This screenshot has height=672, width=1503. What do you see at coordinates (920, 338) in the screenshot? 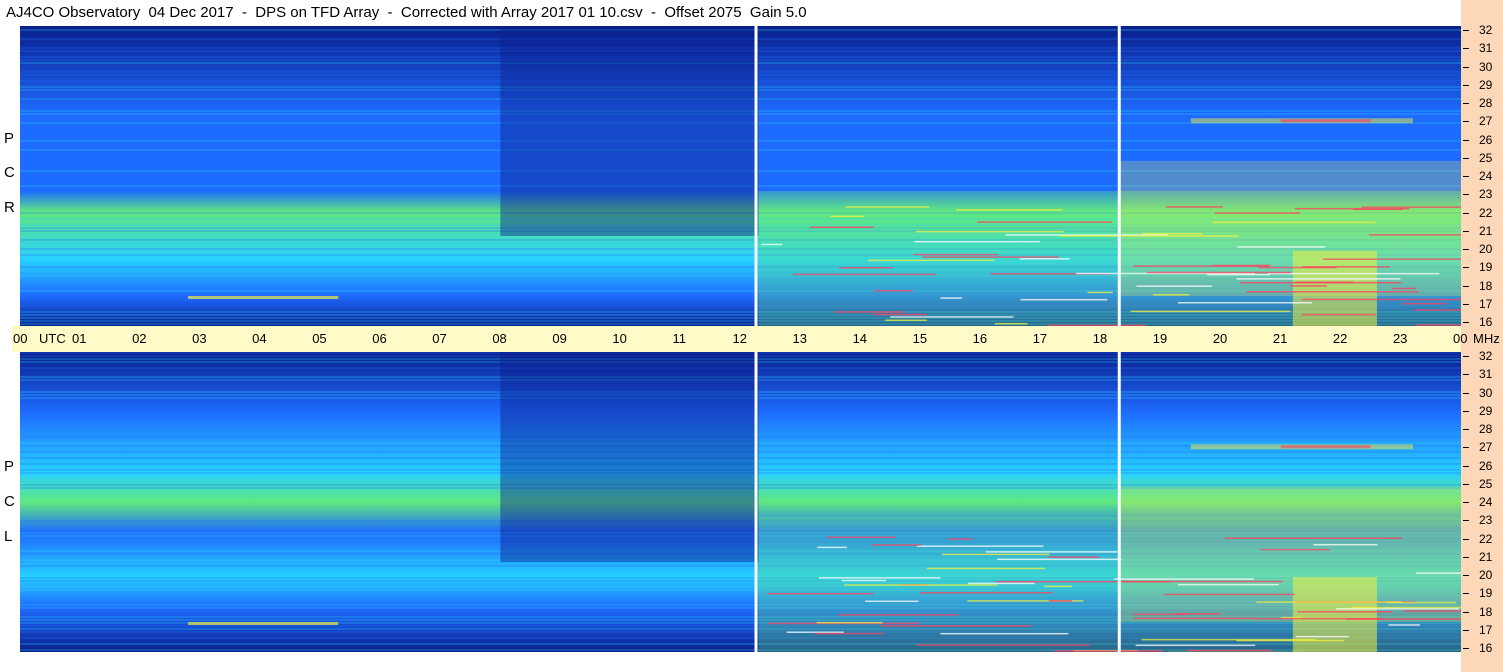
I see `utc-tick-label: 15` at bounding box center [920, 338].